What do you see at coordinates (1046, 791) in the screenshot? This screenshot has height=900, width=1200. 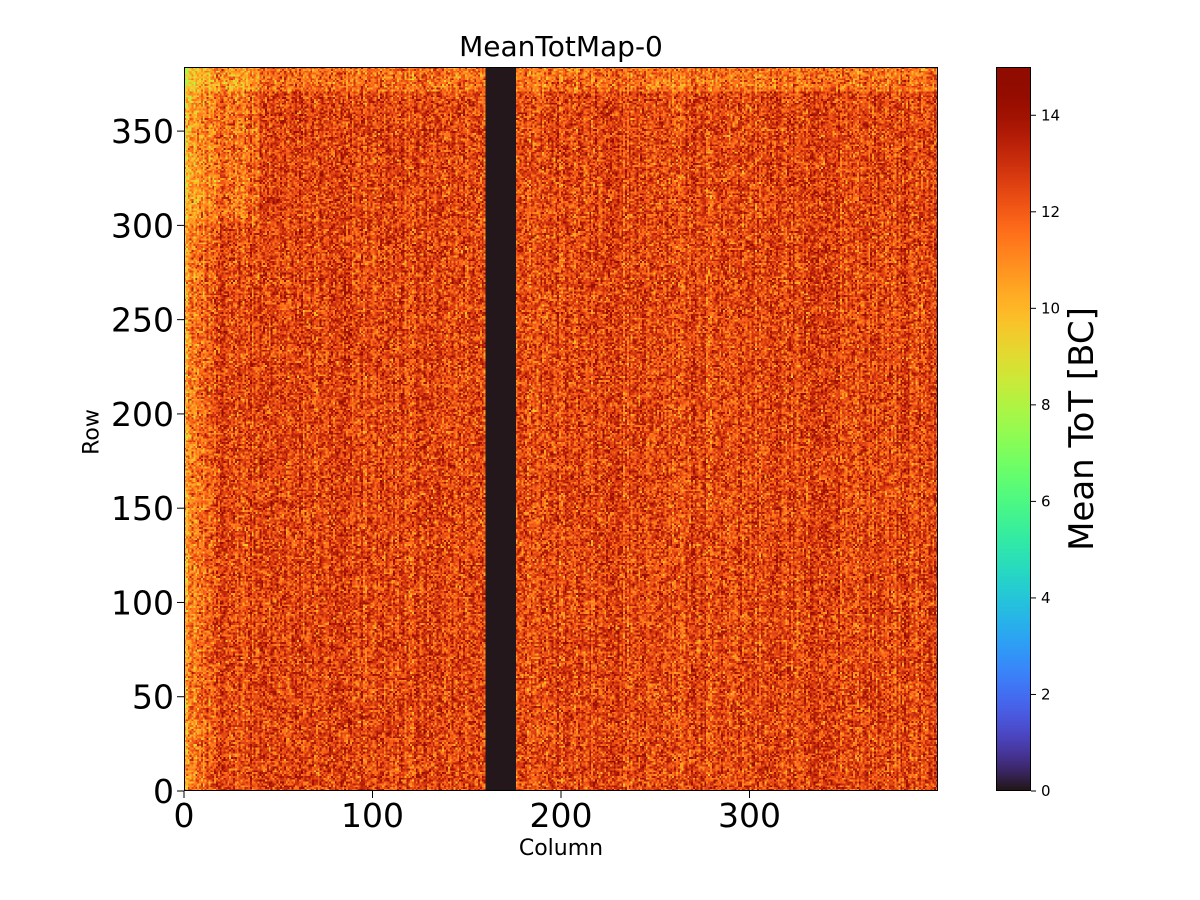 I see `colorbar-tick-label: 0` at bounding box center [1046, 791].